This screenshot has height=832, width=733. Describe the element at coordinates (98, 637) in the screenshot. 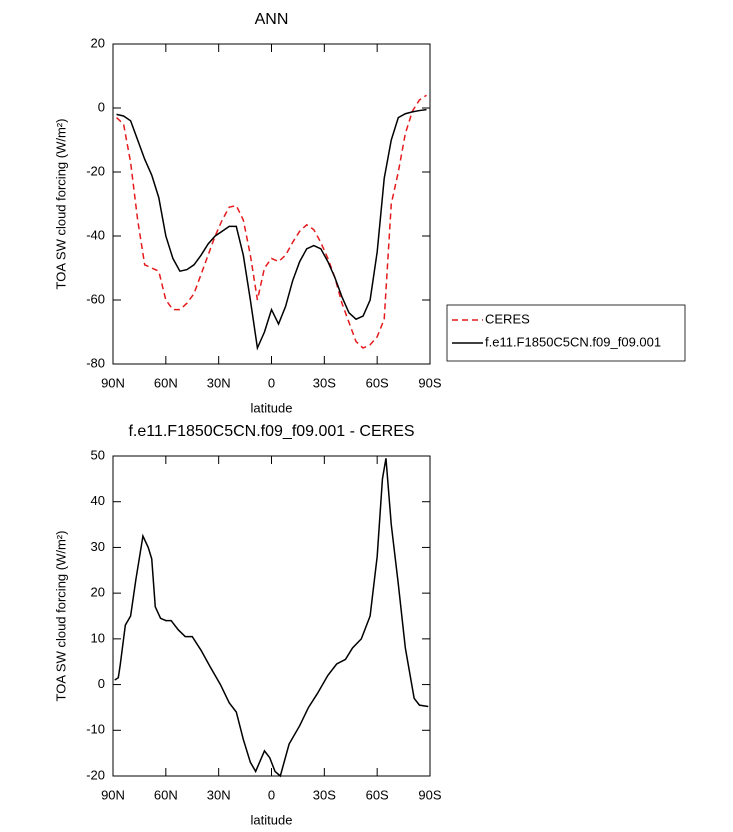

I see `y-tick-label: 10` at that location.